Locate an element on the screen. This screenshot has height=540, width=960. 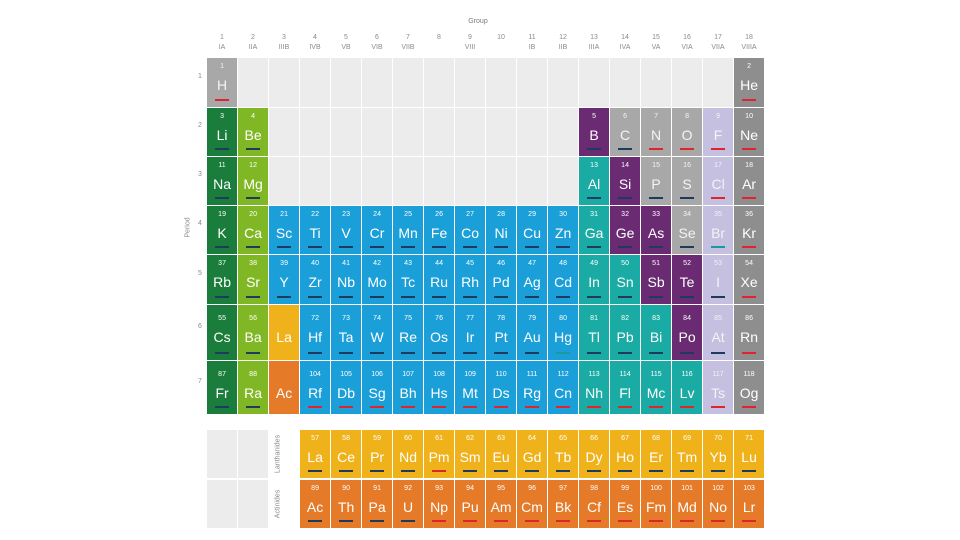
element-bi: 83 Bi is located at coordinates (656, 332).